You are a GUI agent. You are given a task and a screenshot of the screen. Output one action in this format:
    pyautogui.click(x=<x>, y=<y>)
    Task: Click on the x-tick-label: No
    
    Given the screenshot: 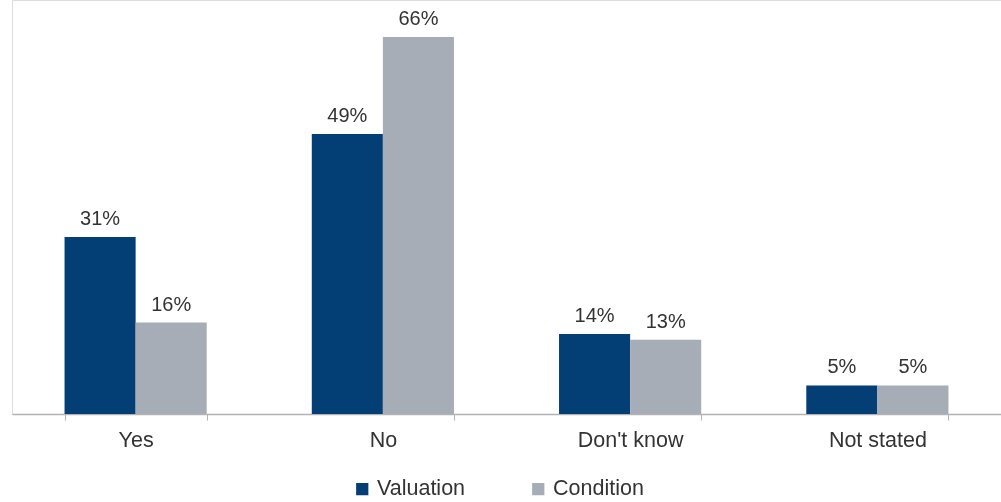 What is the action you would take?
    pyautogui.click(x=383, y=439)
    